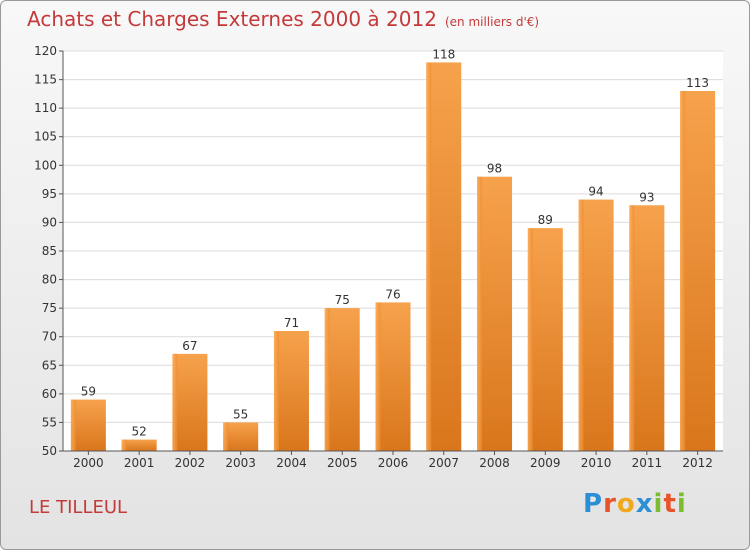 Image resolution: width=750 pixels, height=550 pixels. What do you see at coordinates (240, 414) in the screenshot?
I see `bar-value-label: 55` at bounding box center [240, 414].